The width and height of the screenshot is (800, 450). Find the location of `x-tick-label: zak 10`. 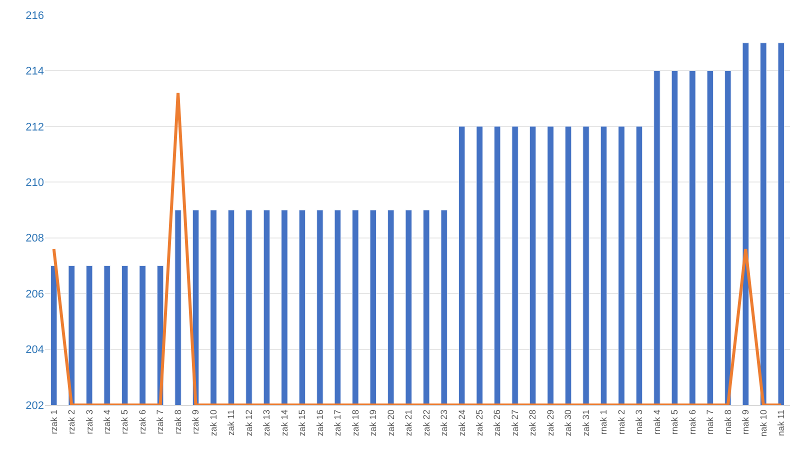

x-tick-label: zak 10 is located at coordinates (213, 423).